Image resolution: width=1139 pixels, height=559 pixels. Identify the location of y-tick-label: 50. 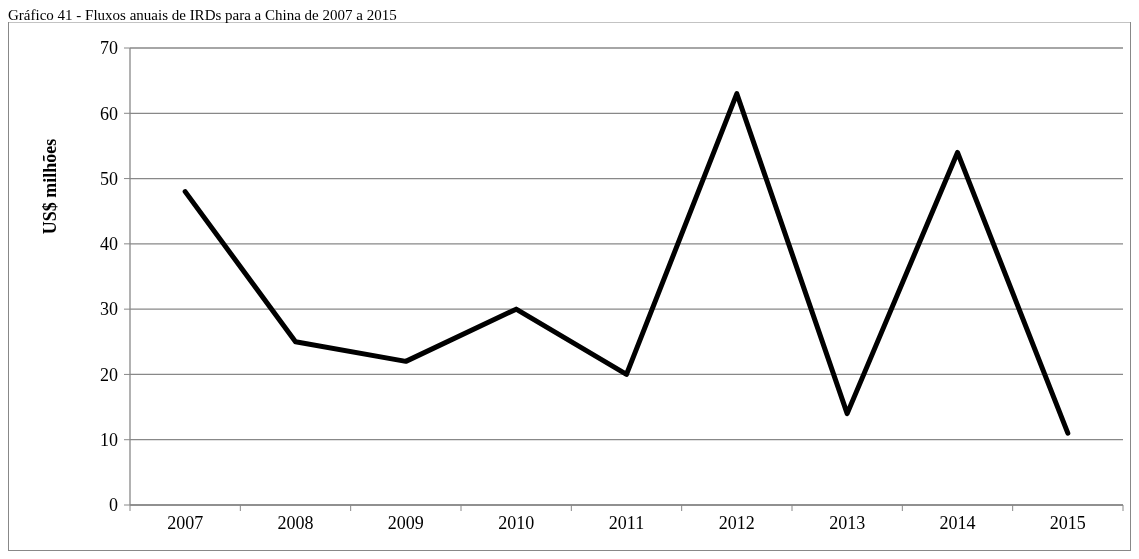
(109, 178).